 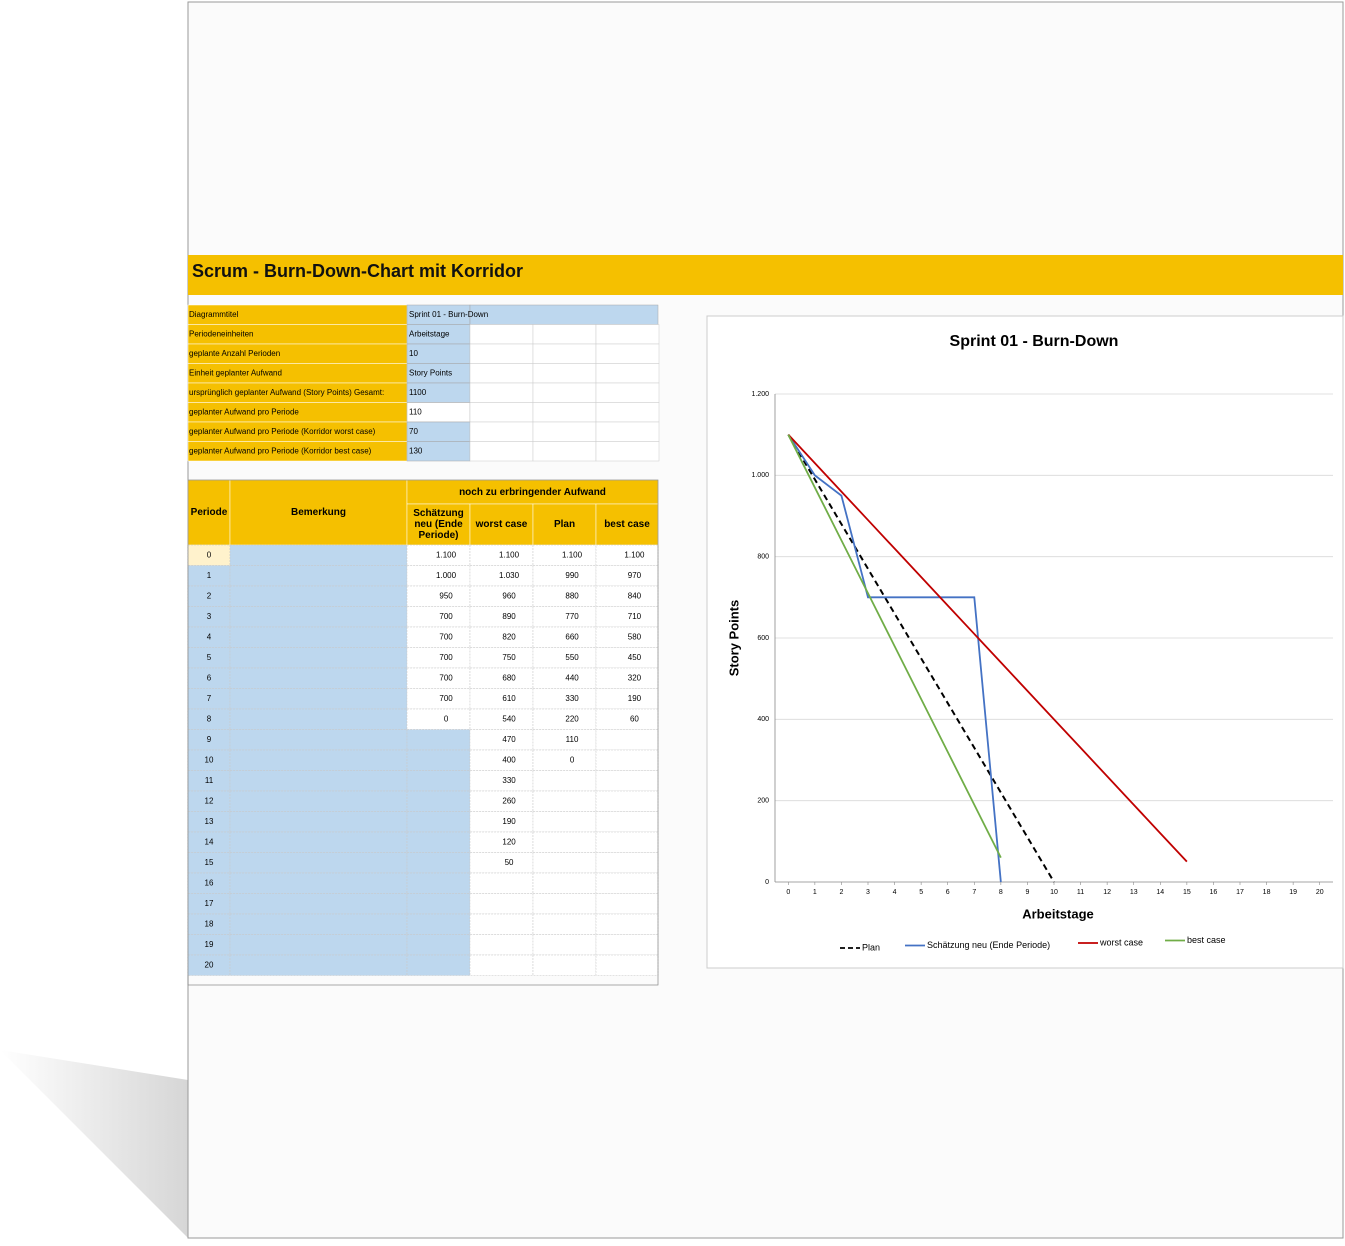 I want to click on table-border, so click(x=423, y=732).